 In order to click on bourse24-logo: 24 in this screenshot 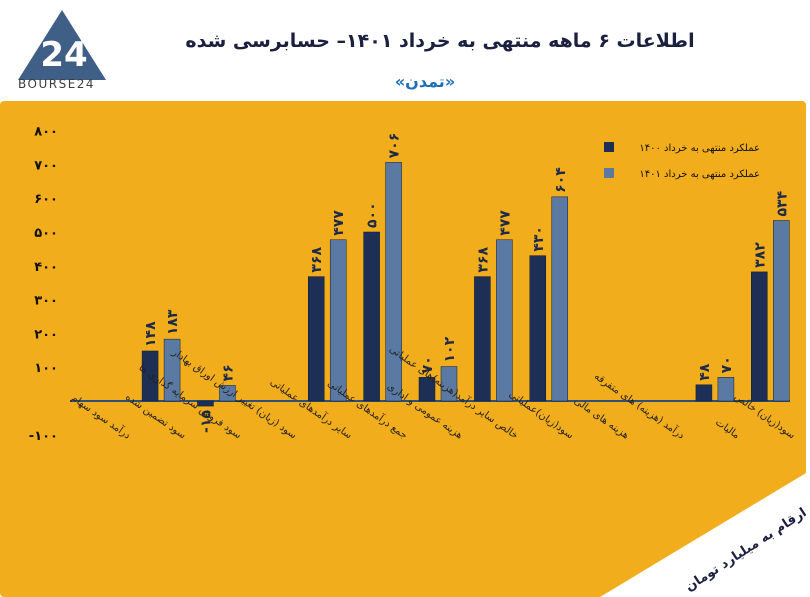, I will do `click(62, 51)`.